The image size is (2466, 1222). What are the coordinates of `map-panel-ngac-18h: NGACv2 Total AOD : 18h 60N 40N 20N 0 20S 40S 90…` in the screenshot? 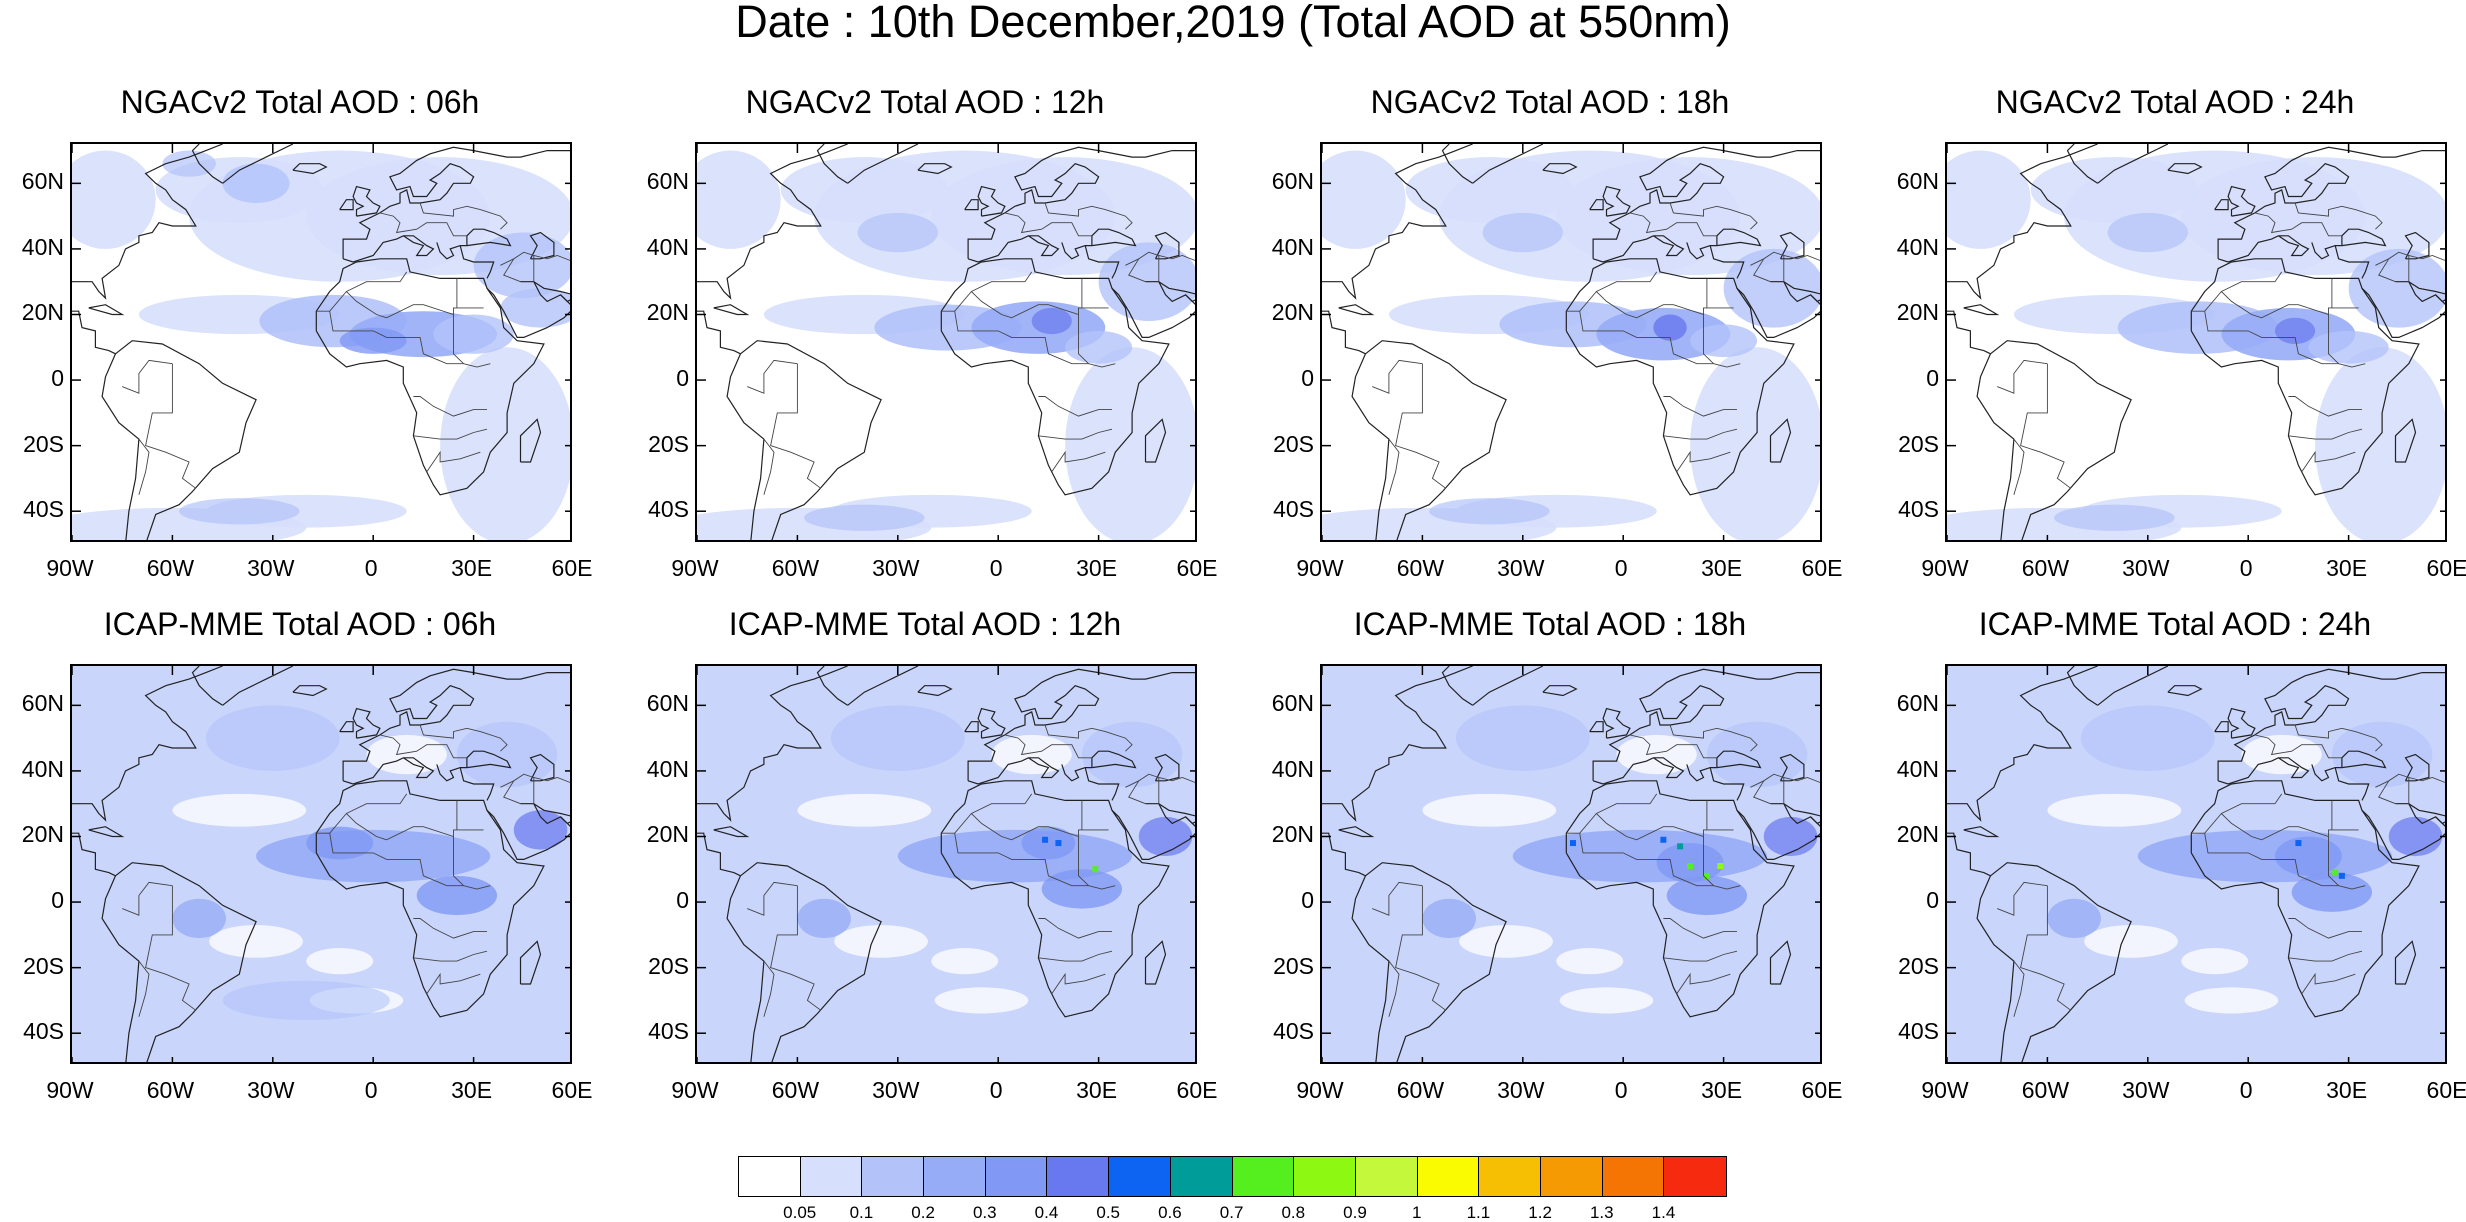 It's located at (1550, 337).